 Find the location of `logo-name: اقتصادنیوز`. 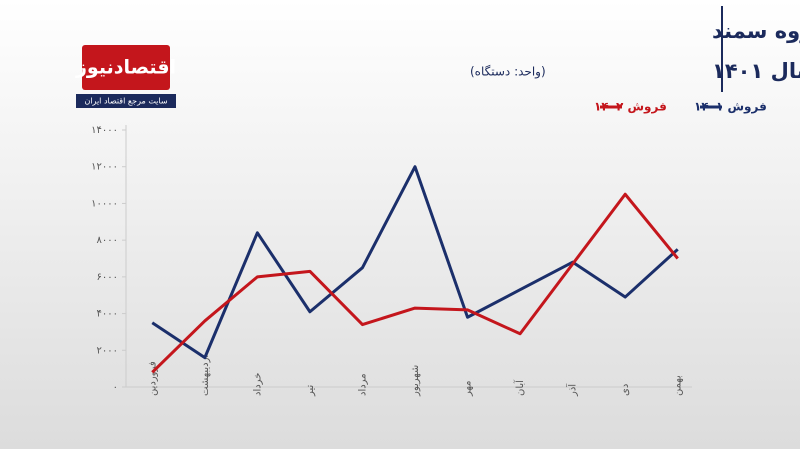

logo-name: اقتصادنیوز is located at coordinates (125, 68).